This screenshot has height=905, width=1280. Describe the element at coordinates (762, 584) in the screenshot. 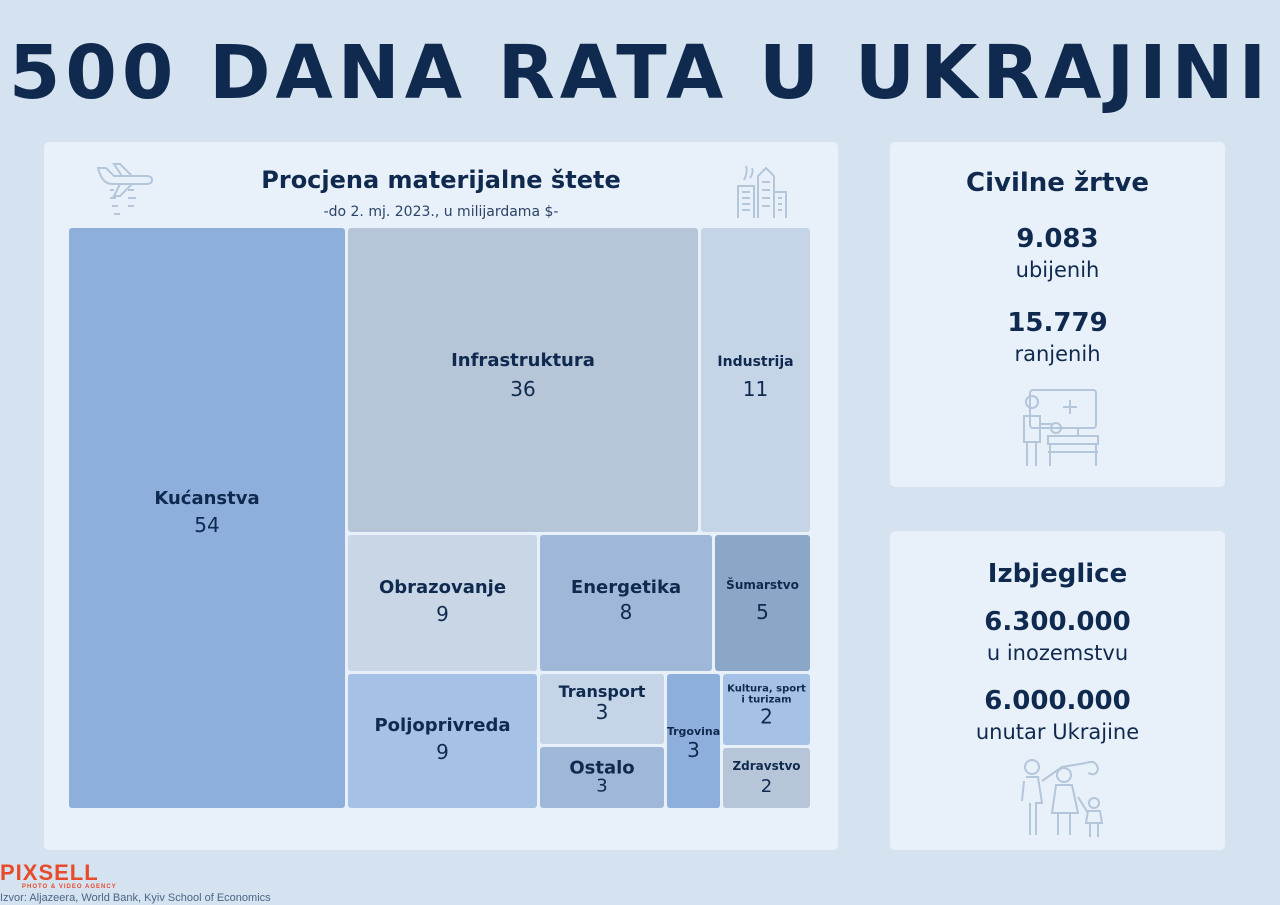

I see `treemap-tile-label: Šumarstvo` at that location.